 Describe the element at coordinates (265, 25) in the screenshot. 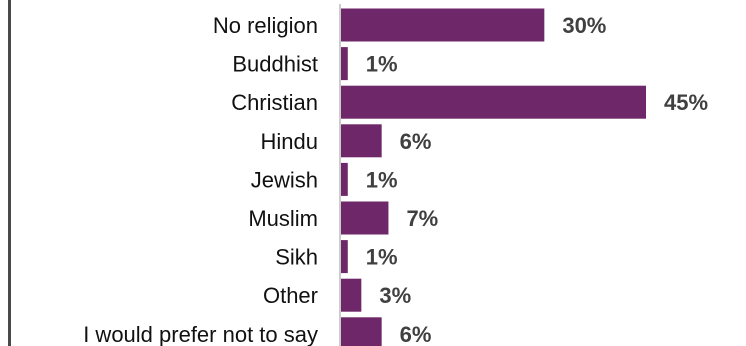

I see `category-label: No religion` at that location.